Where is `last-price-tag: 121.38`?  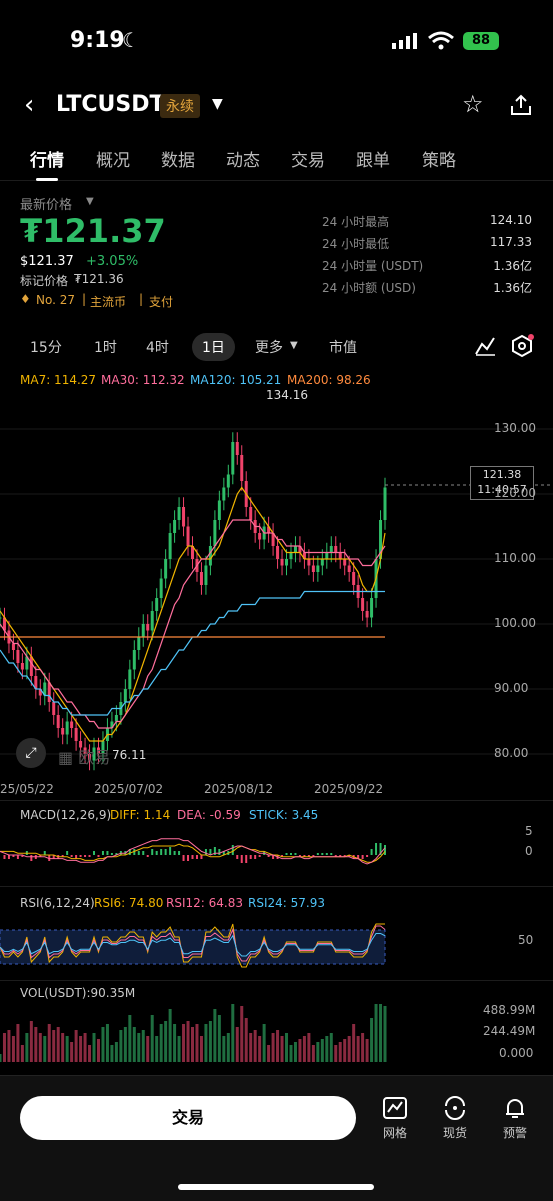 last-price-tag: 121.38 is located at coordinates (502, 474).